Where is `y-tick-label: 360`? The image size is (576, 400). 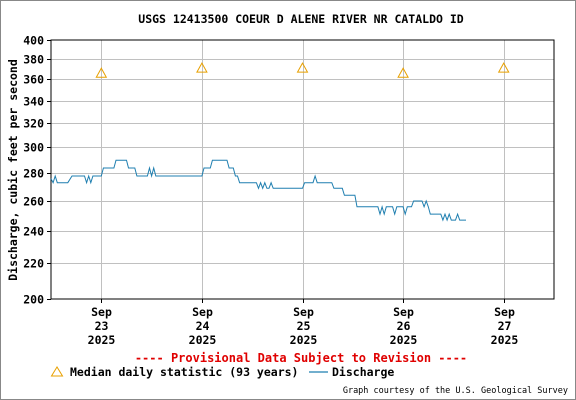 y-tick-label: 360 is located at coordinates (33, 80).